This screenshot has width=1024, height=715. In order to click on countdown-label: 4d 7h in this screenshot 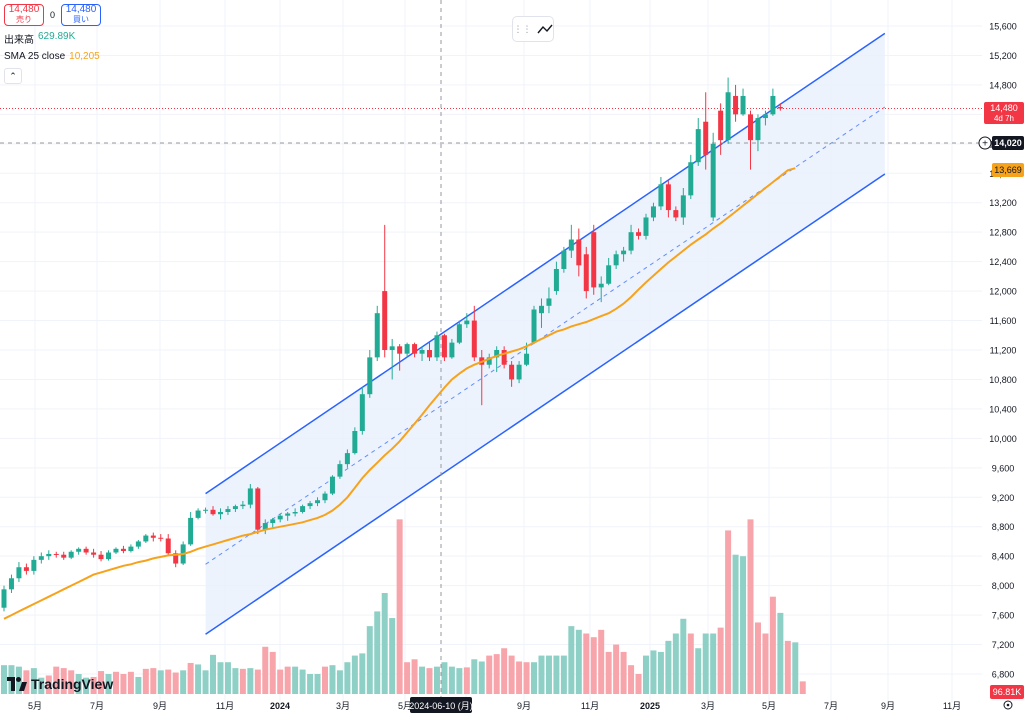, I will do `click(1004, 118)`.